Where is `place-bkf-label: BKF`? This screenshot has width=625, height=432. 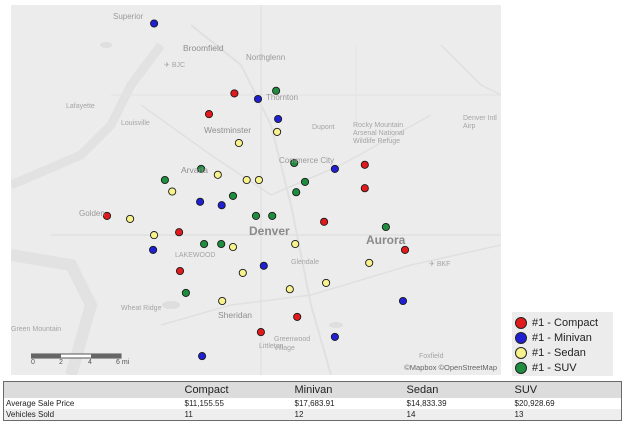 place-bkf-label: BKF is located at coordinates (443, 264).